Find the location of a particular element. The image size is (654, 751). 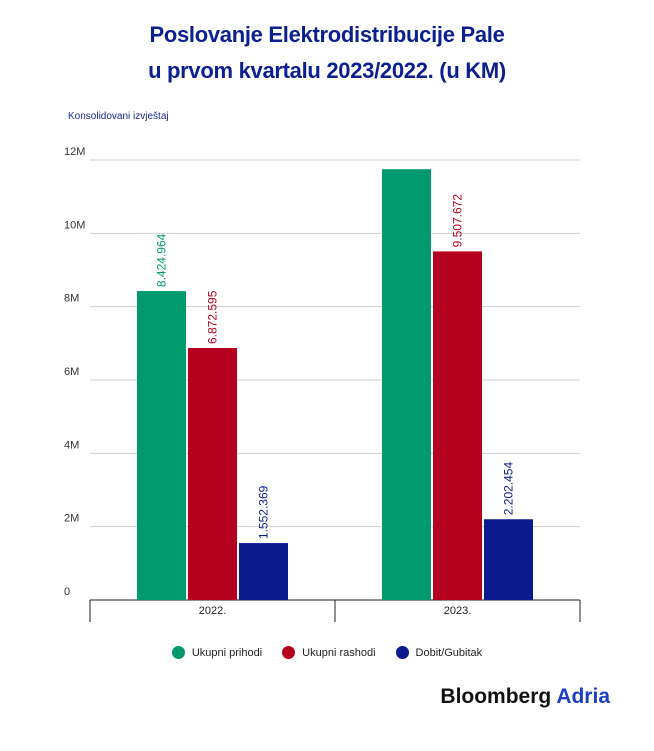

data-label: 6.872.595 is located at coordinates (213, 317).